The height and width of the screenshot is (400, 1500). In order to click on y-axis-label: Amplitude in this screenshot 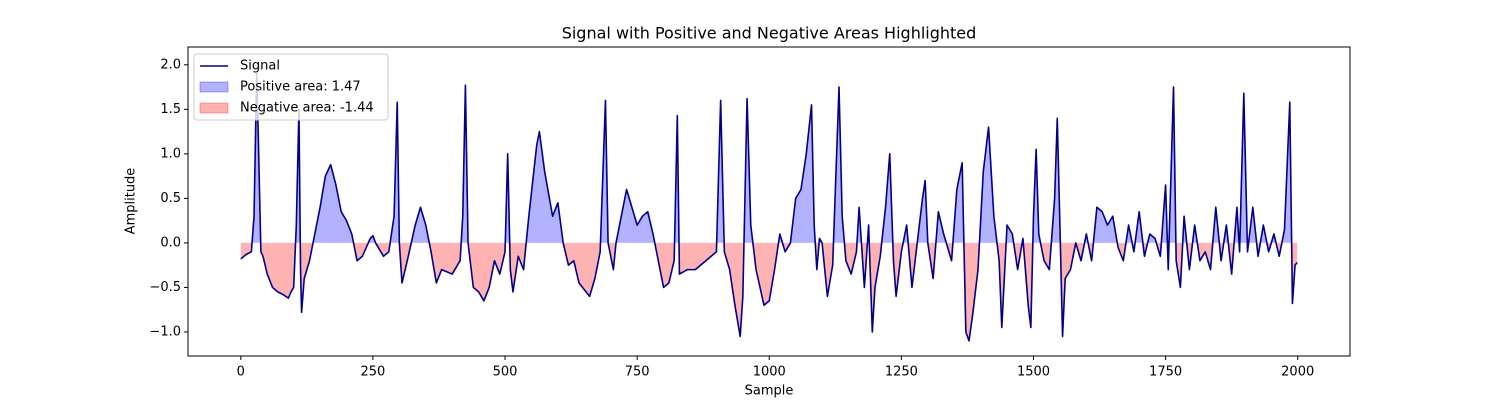, I will do `click(131, 201)`.